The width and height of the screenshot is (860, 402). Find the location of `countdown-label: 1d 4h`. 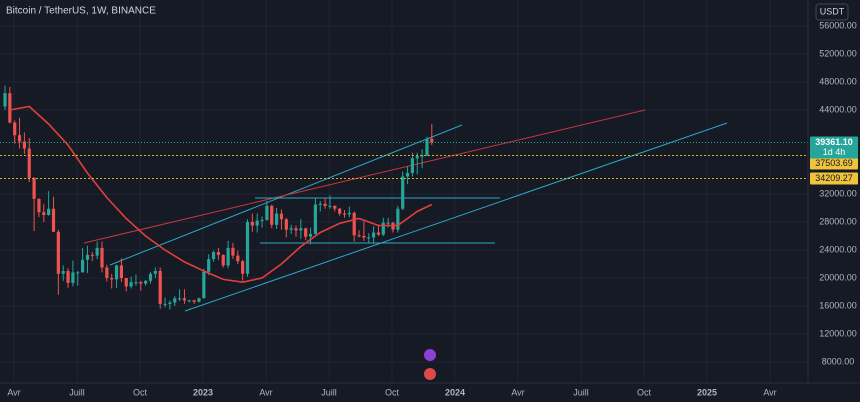

countdown-label: 1d 4h is located at coordinates (834, 152).